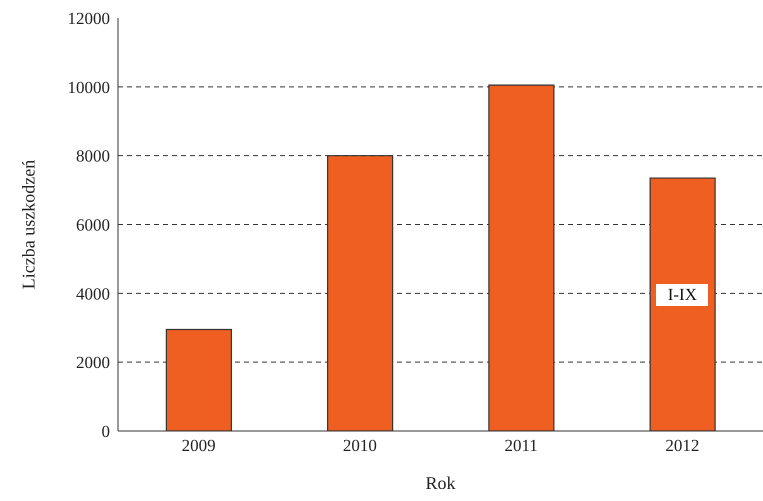 This screenshot has width=763, height=501. I want to click on y-tick-label: 8000, so click(93, 156).